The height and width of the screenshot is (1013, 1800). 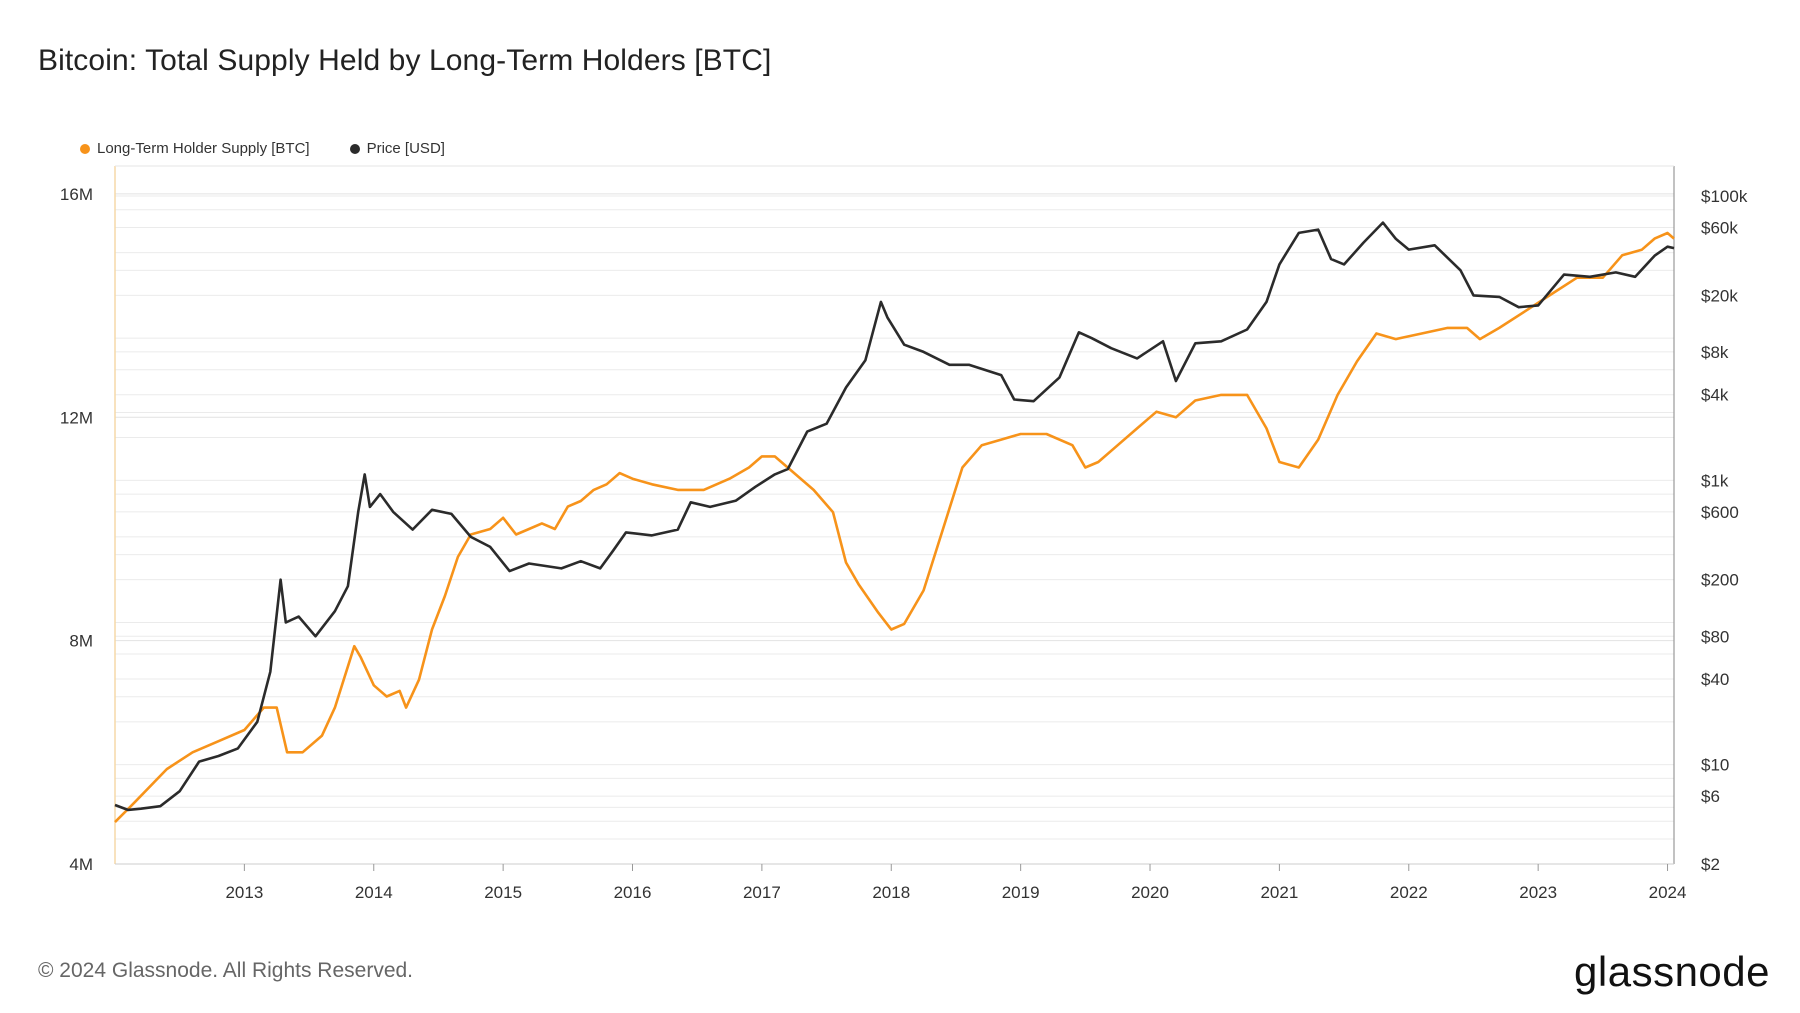 I want to click on legend-label-lth-supply: Long-Term Holder Supply [BTC], so click(x=203, y=148).